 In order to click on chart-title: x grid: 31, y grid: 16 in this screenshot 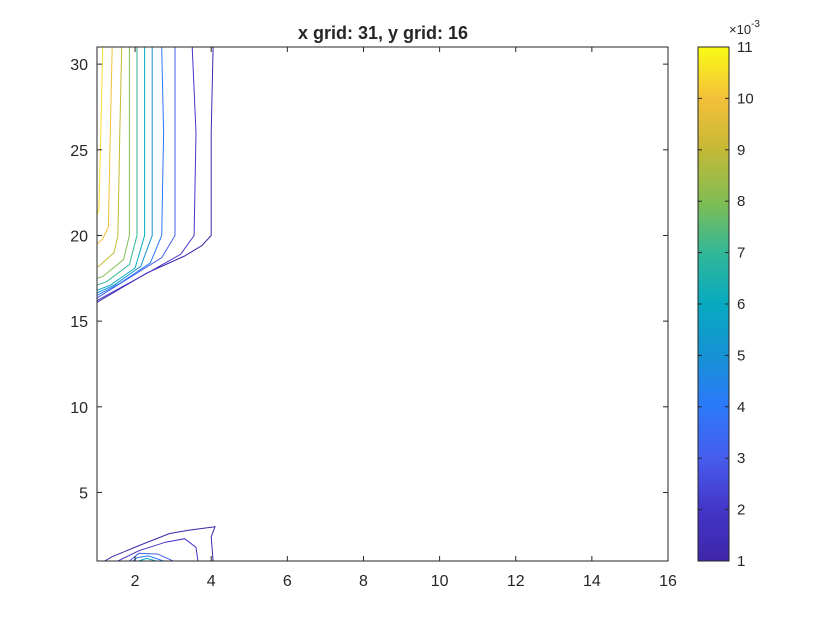, I will do `click(383, 33)`.